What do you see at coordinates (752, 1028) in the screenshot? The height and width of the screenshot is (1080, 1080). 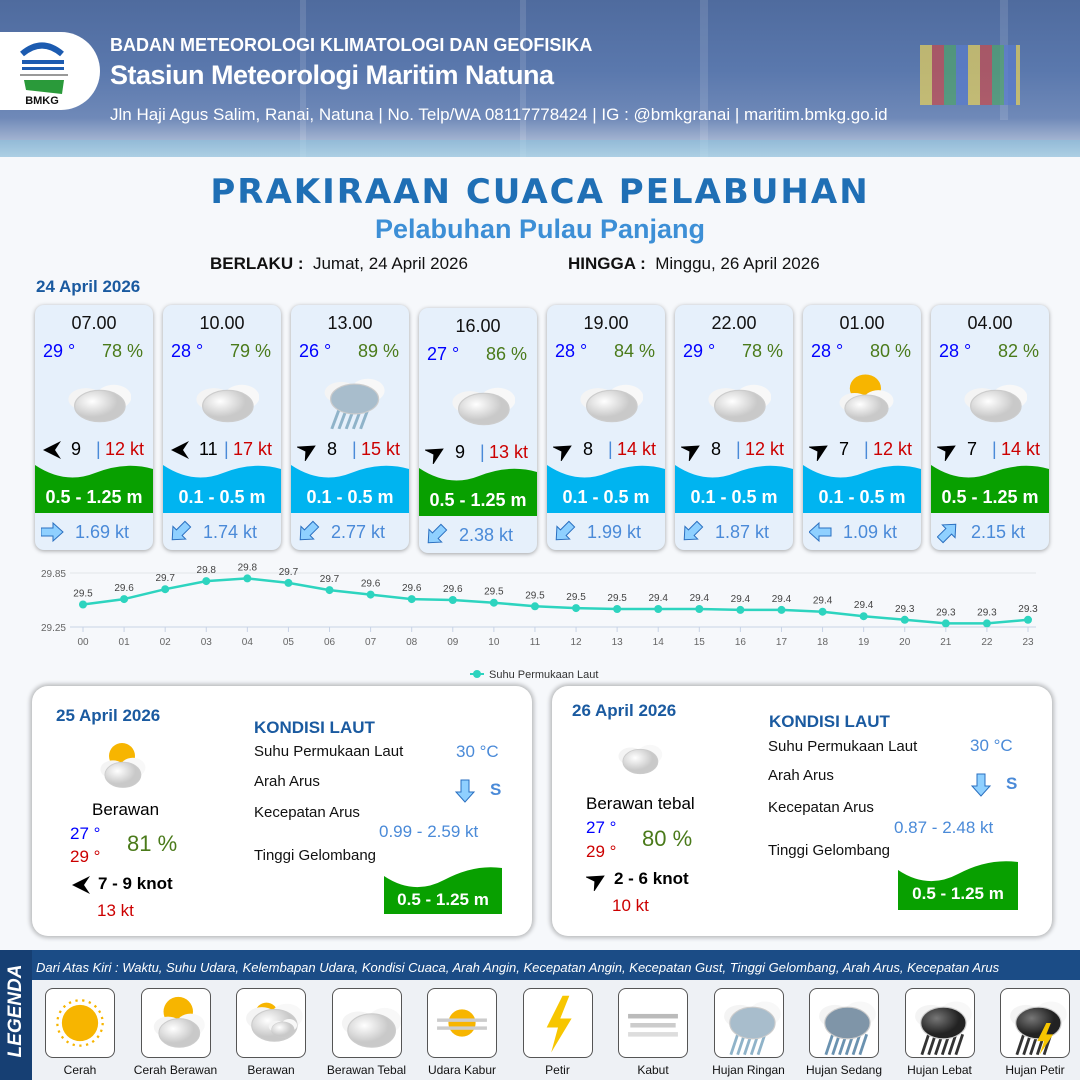 I see `hujan-ringan-icon` at bounding box center [752, 1028].